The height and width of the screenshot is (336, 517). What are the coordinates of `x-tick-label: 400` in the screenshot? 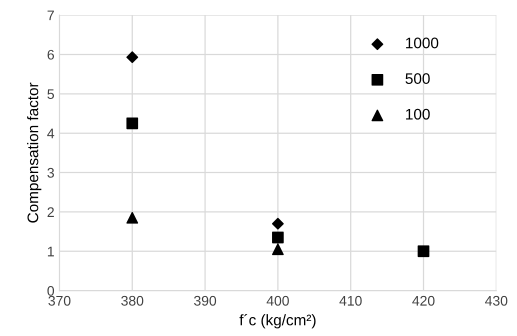 It's located at (277, 301).